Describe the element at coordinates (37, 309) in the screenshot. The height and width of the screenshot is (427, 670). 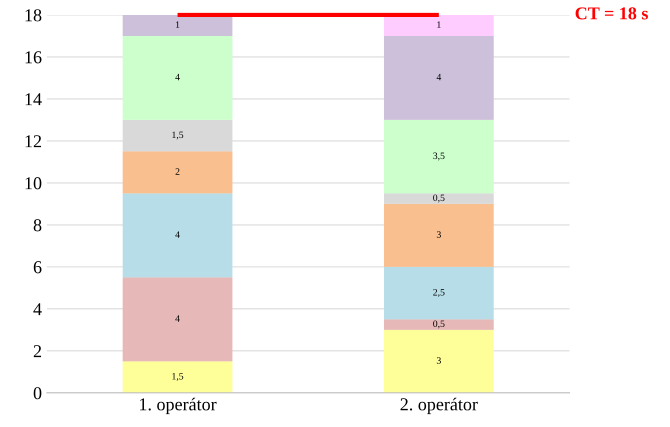
I see `y-tick-label: 4` at that location.